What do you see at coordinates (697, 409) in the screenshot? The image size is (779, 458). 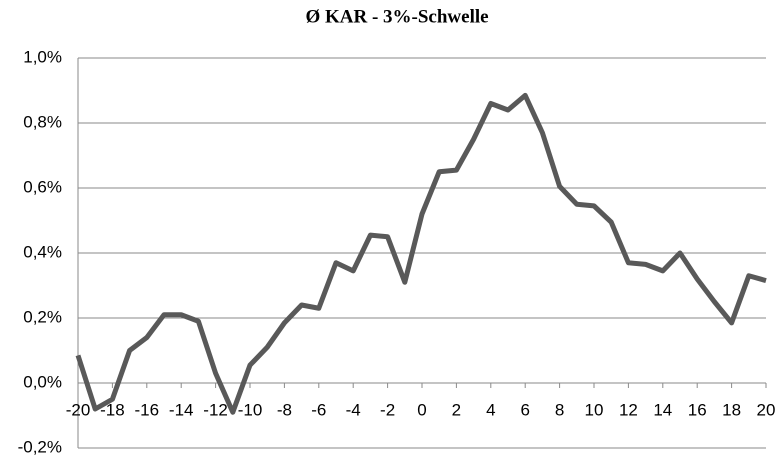 I see `x-tick-label: 16` at bounding box center [697, 409].